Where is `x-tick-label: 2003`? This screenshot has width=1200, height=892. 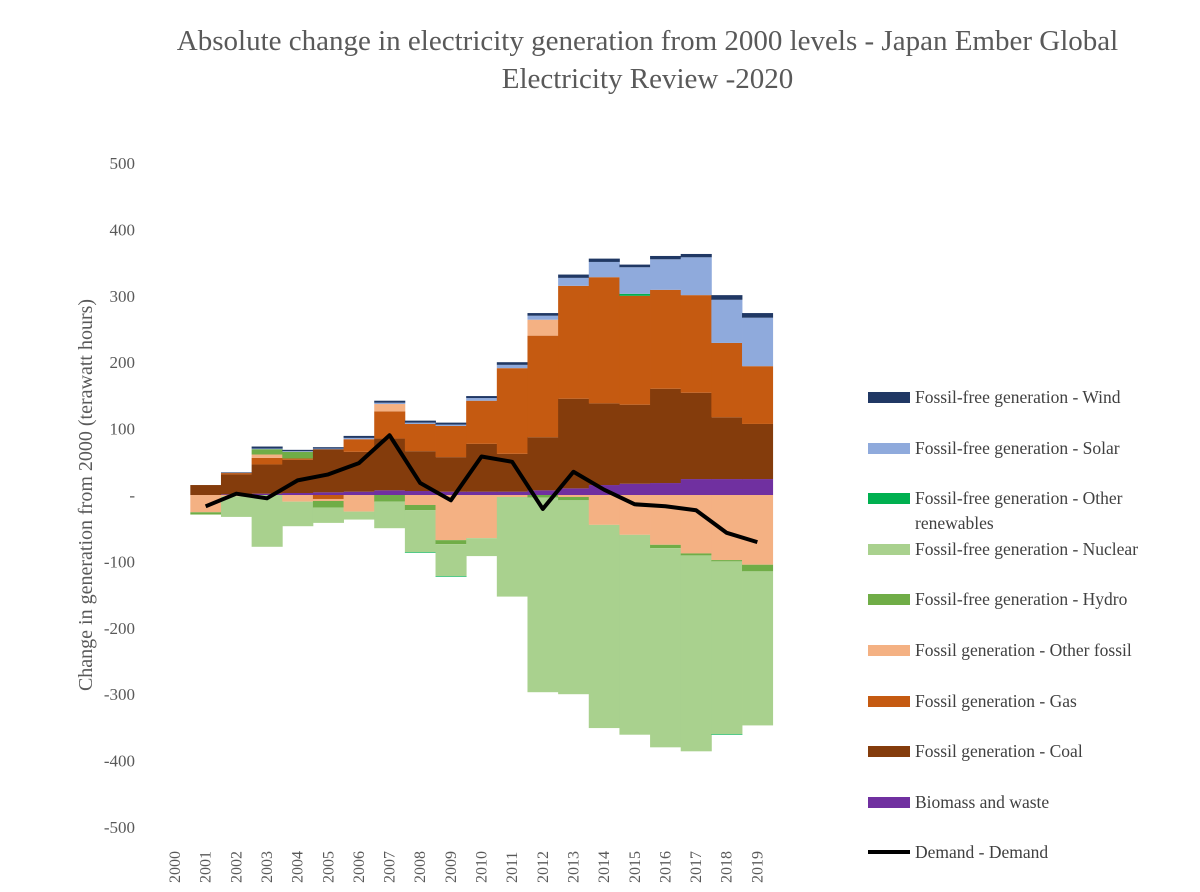
x-tick-label: 2003 is located at coordinates (267, 867).